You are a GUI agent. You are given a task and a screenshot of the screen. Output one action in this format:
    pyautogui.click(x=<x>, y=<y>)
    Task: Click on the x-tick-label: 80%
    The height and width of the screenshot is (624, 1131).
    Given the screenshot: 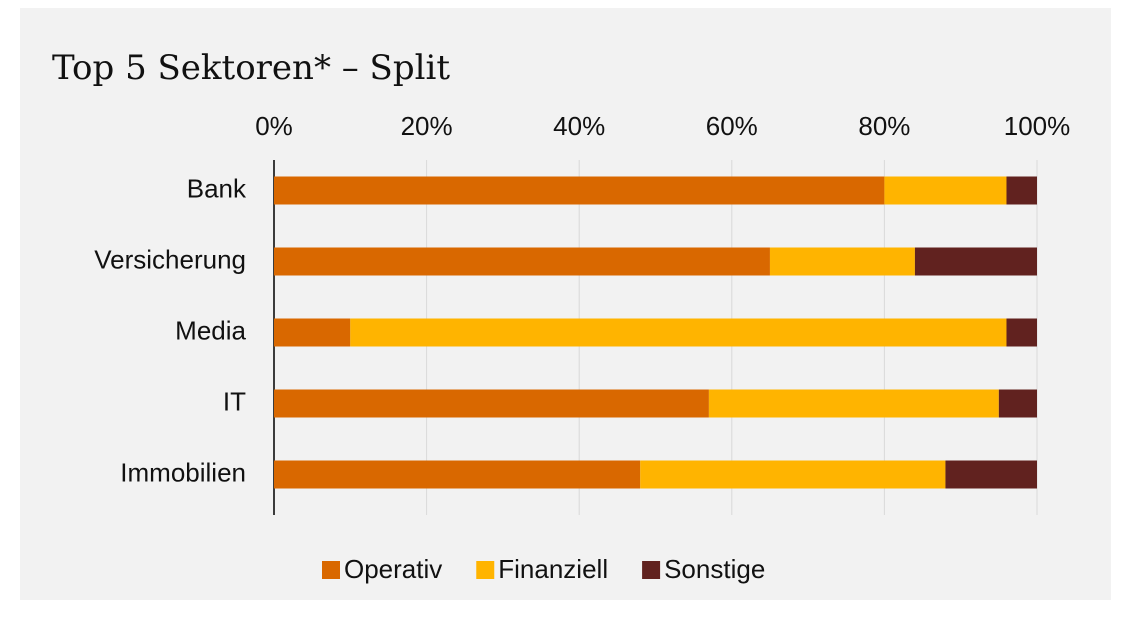 What is the action you would take?
    pyautogui.click(x=884, y=126)
    